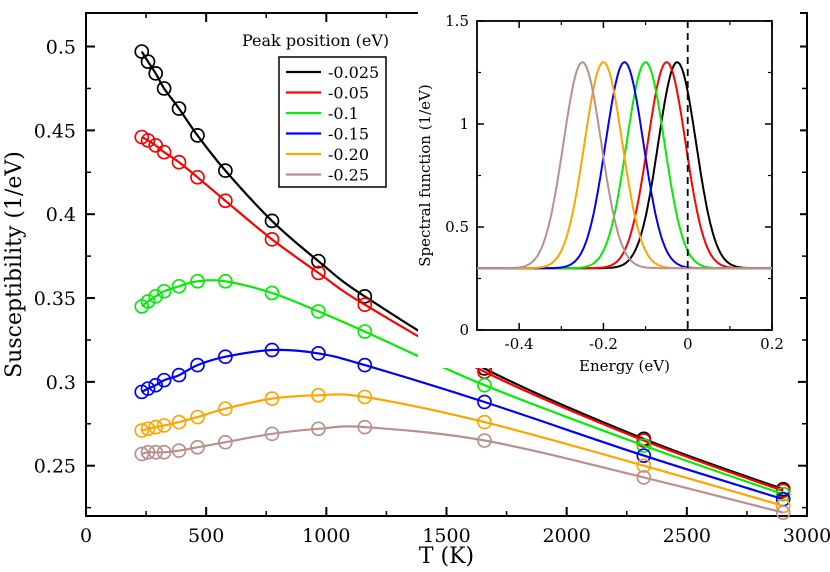 Image resolution: width=830 pixels, height=572 pixels. Describe the element at coordinates (519, 344) in the screenshot. I see `inset-x-tick-label: -0.4` at that location.